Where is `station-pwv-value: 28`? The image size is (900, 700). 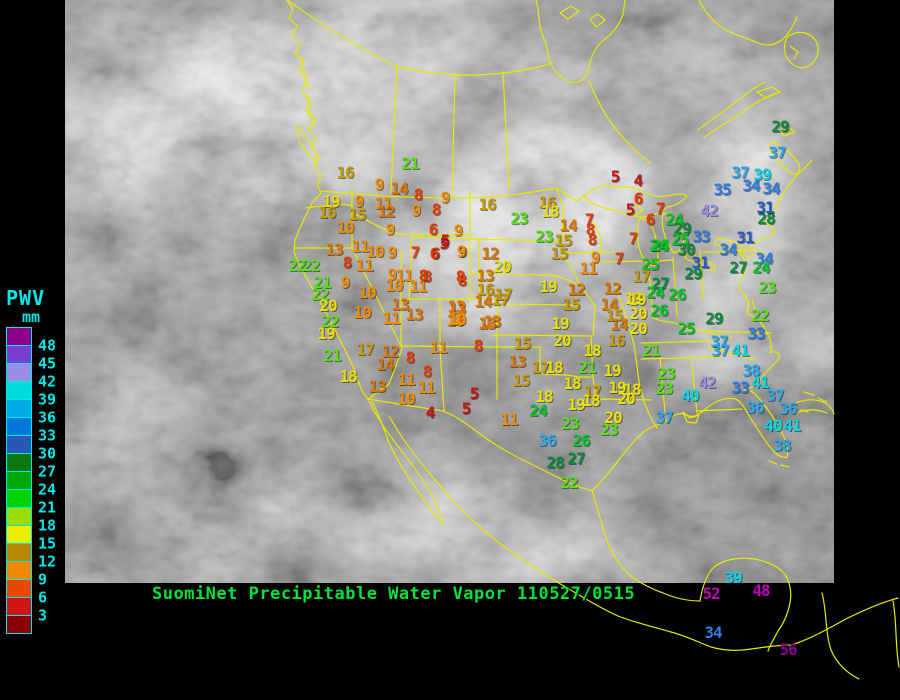 station-pwv-value: 28 is located at coordinates (766, 218).